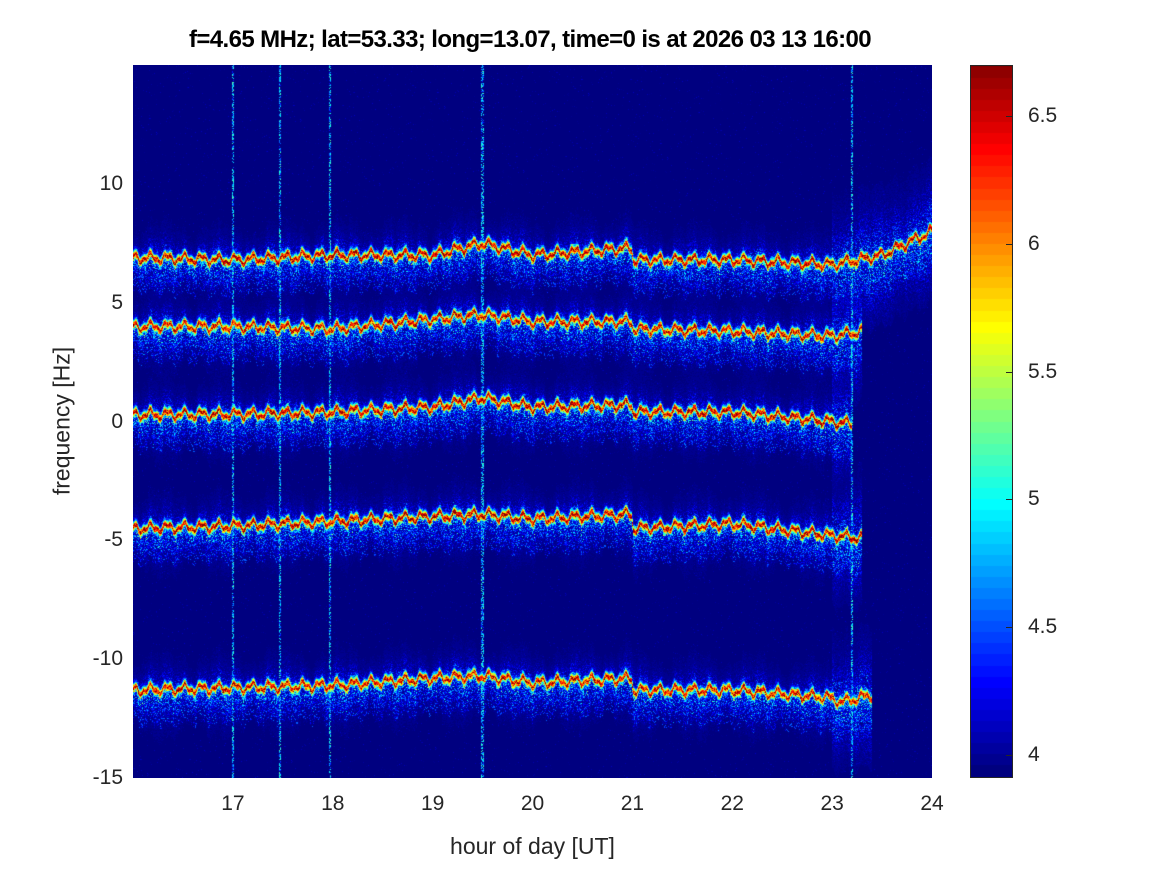 The width and height of the screenshot is (1167, 875). I want to click on y-tick-label: -5, so click(113, 540).